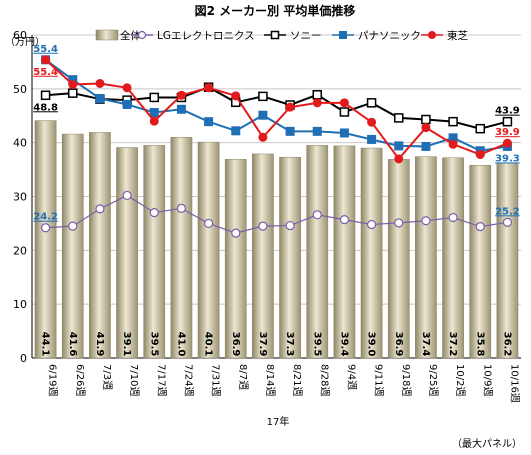 Image resolution: width=531 pixels, height=455 pixels. I want to click on x-tick-label: 7/10週, so click(134, 380).